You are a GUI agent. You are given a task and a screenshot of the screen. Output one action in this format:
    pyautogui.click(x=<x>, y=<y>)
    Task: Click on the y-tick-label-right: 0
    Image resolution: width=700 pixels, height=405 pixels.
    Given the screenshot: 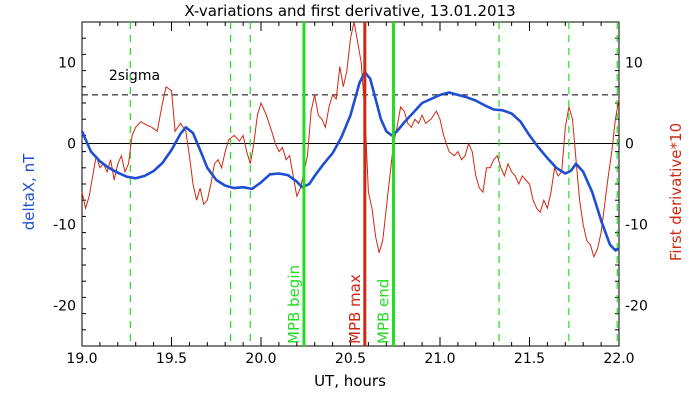 What is the action you would take?
    pyautogui.click(x=629, y=145)
    